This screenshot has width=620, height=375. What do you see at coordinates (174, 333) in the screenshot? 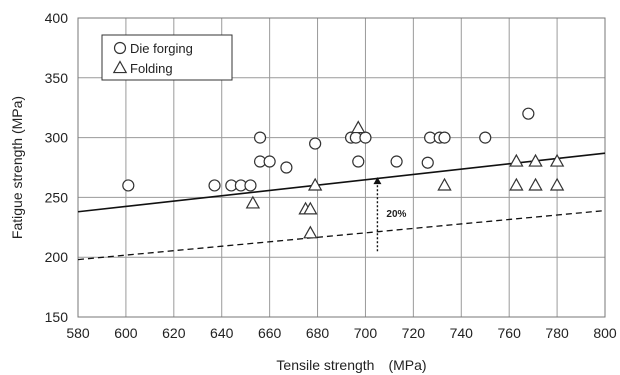
I see `x-tick-label: 620` at bounding box center [174, 333].